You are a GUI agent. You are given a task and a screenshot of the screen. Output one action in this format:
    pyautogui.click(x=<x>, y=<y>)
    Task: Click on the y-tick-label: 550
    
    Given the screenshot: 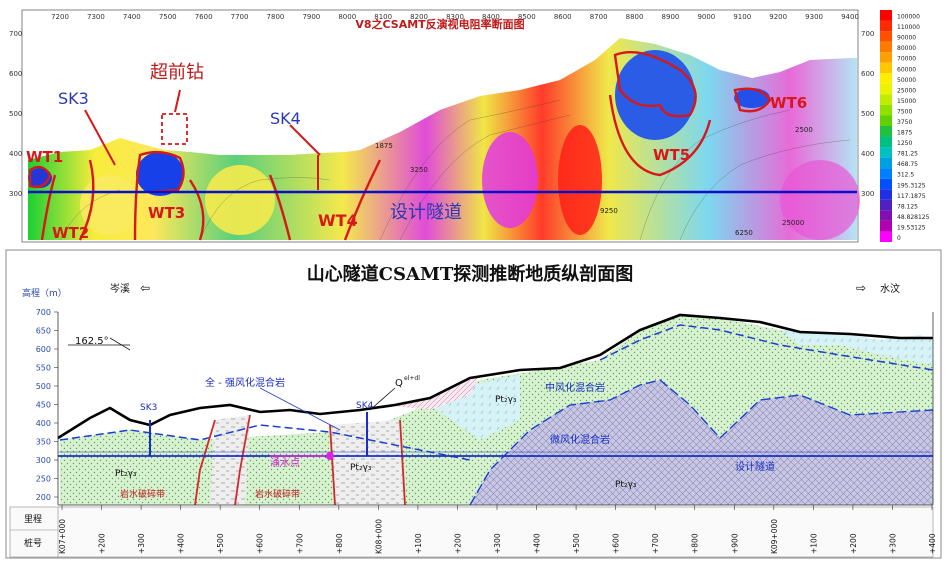 What is the action you would take?
    pyautogui.click(x=43, y=368)
    